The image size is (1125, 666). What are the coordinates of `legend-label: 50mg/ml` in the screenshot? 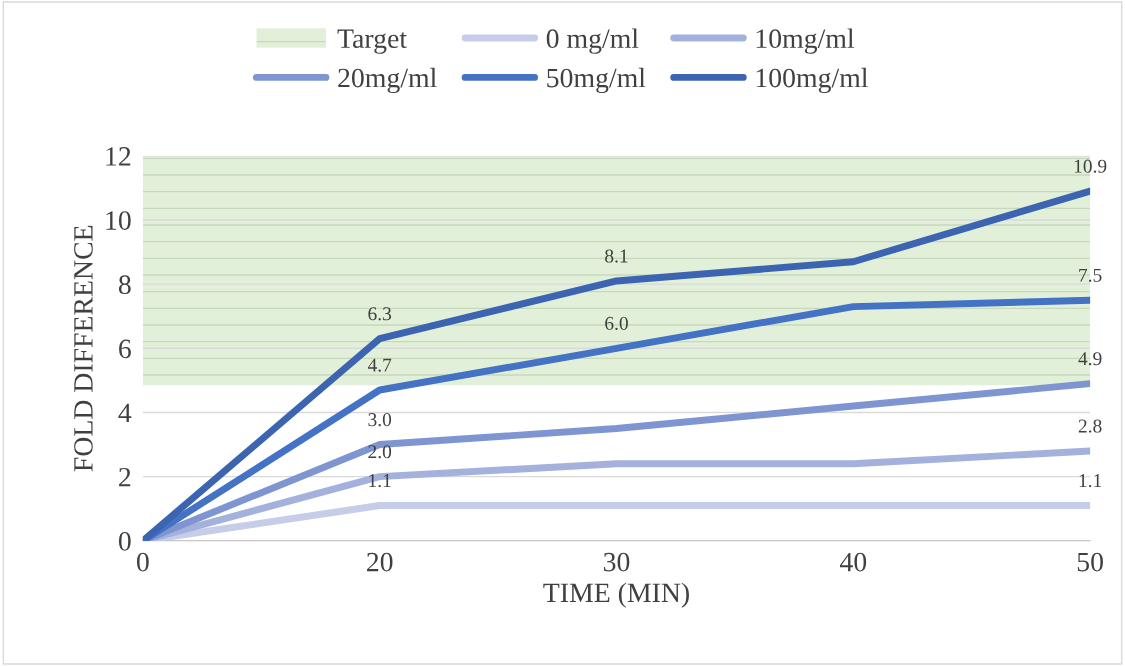 It's located at (596, 80).